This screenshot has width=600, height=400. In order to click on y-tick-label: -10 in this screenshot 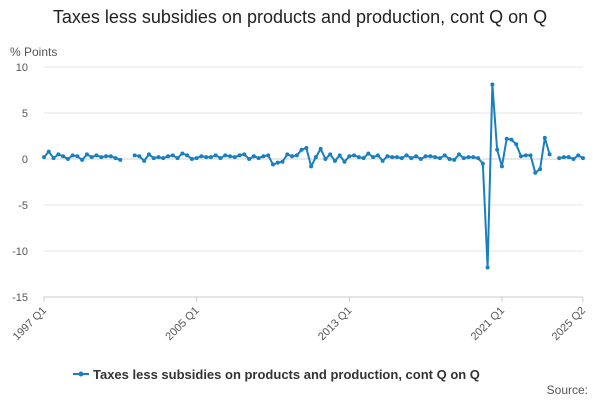, I will do `click(20, 252)`.